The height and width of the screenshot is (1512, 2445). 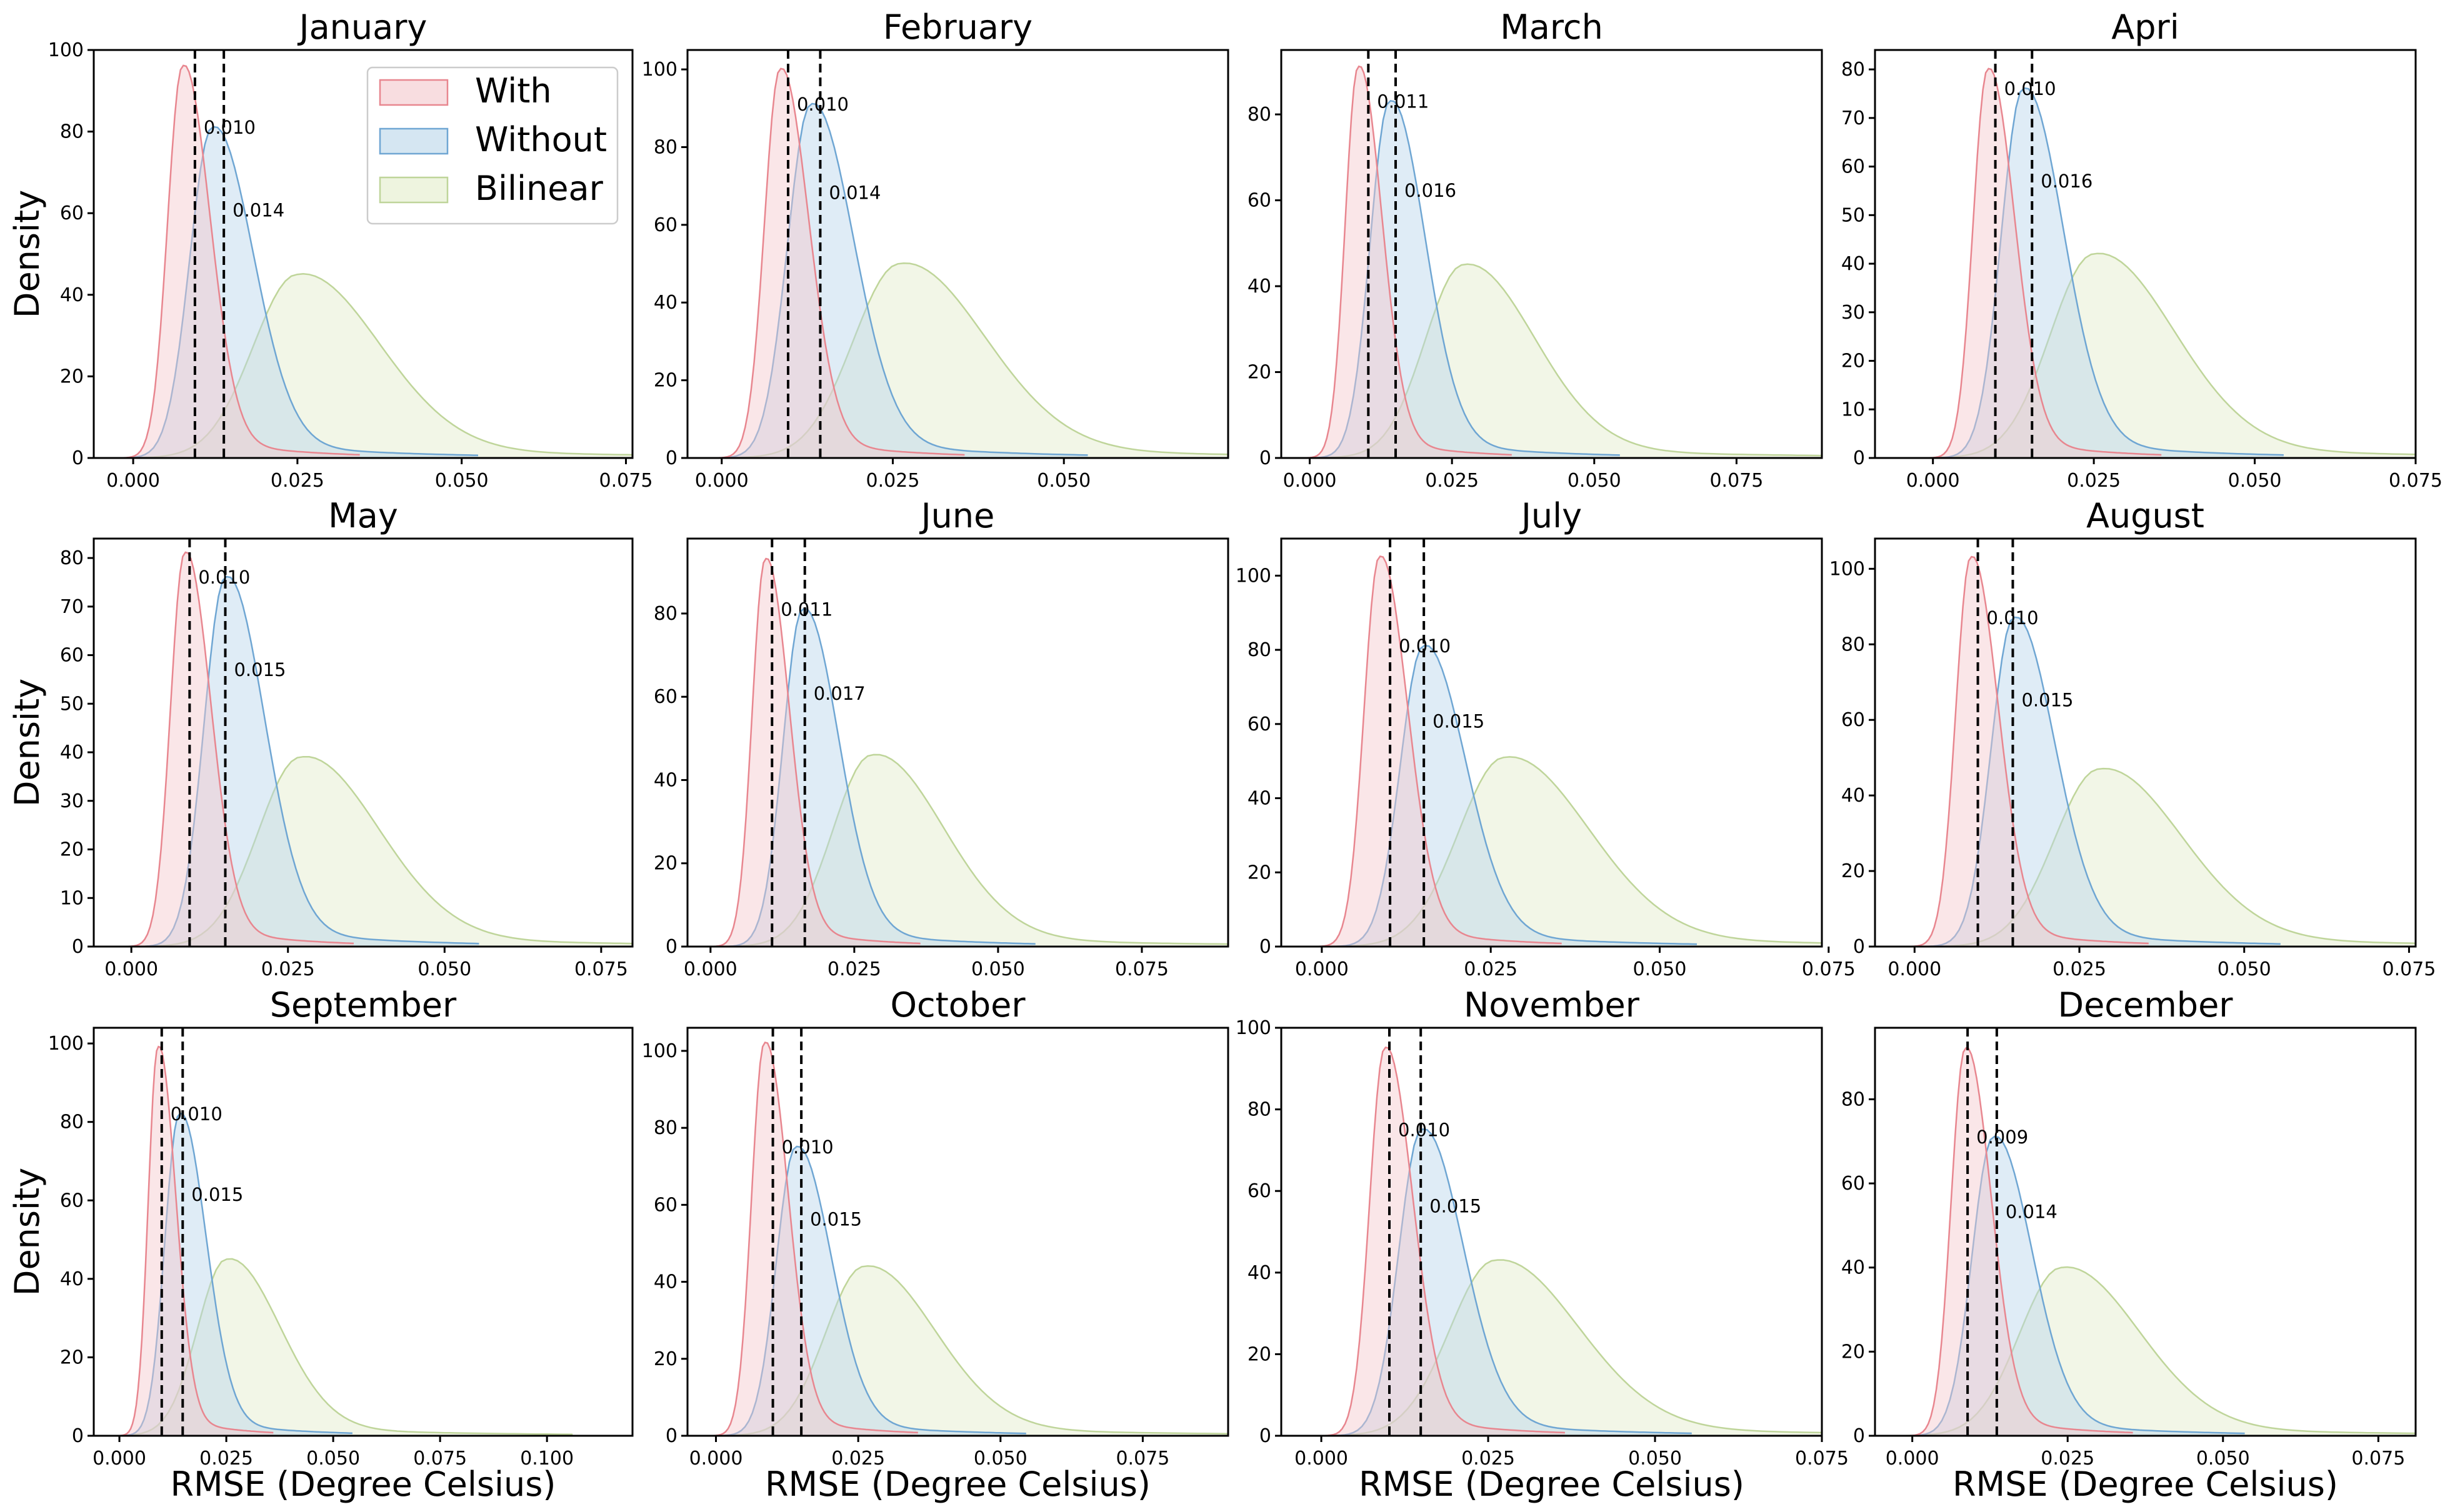 I want to click on x-tick-label: 0.100, so click(x=547, y=1459).